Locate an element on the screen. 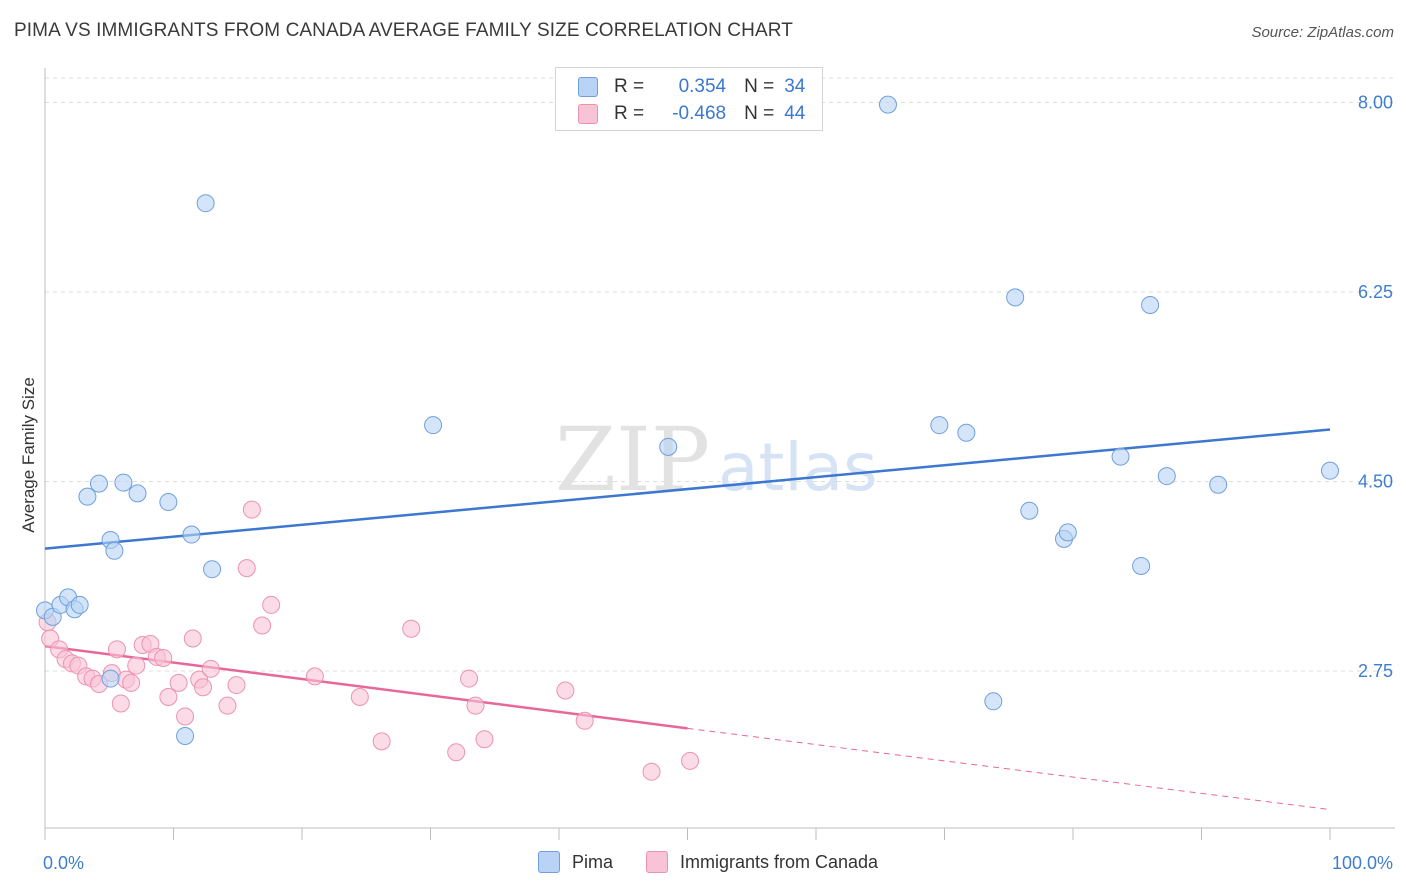  y-tick-label: 8.00 is located at coordinates (1375, 102).